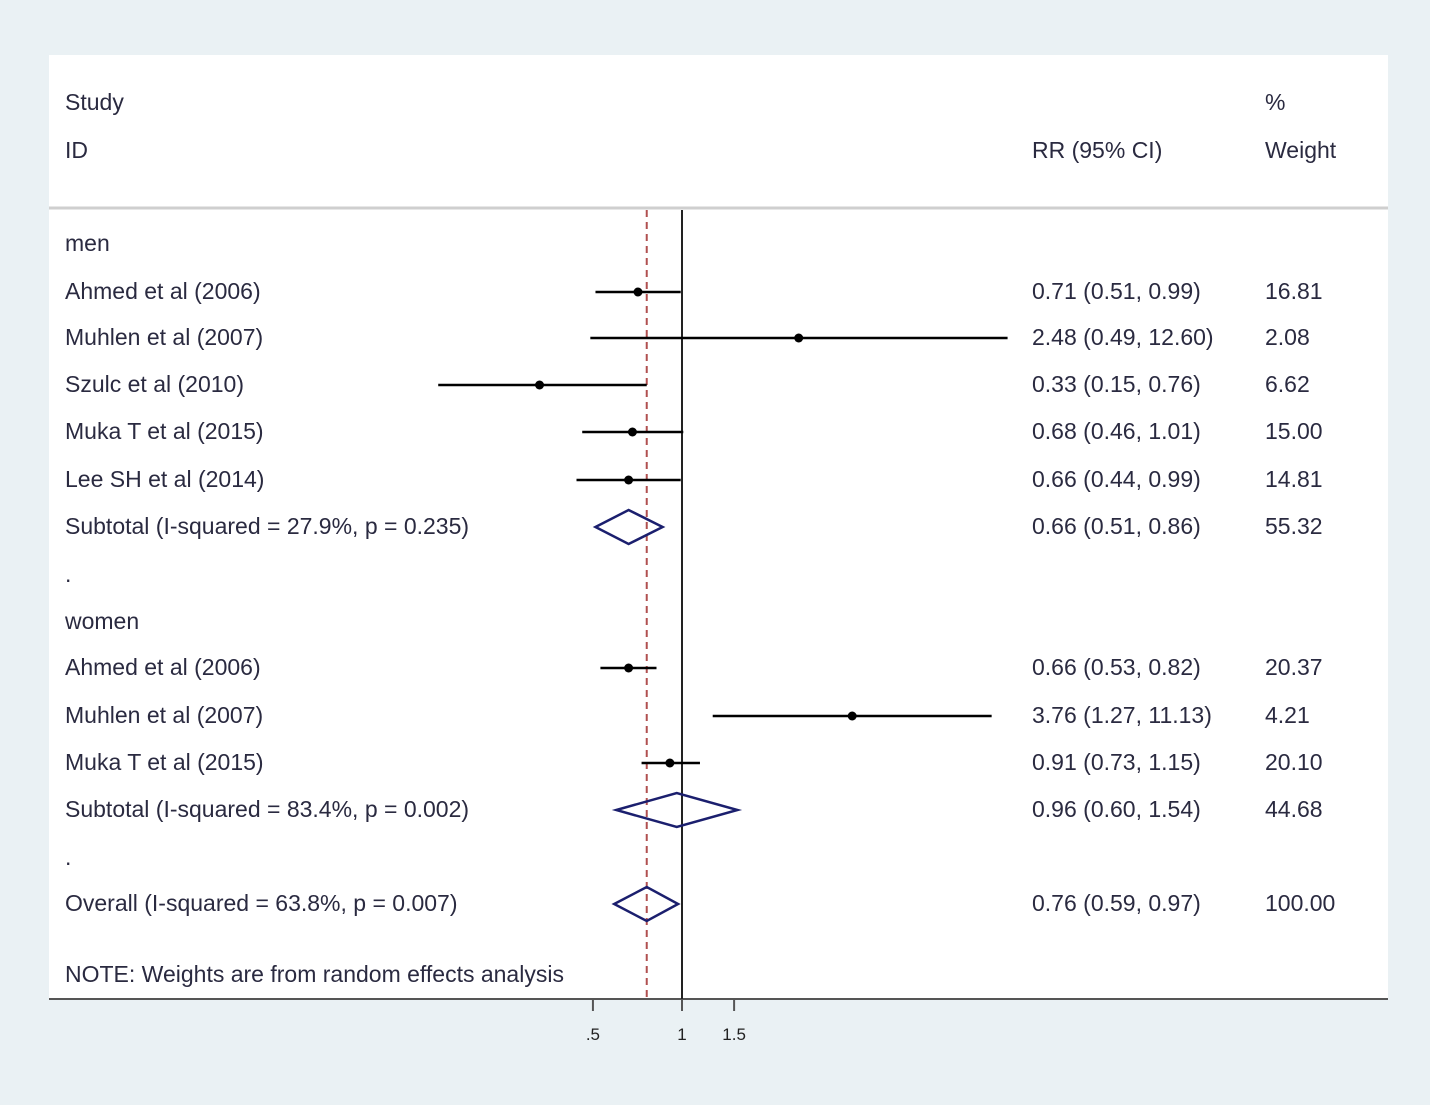 Image resolution: width=1430 pixels, height=1105 pixels. I want to click on subtotal-label: Subtotal (I-squared = 27.9%, p = 0.235), so click(267, 526).